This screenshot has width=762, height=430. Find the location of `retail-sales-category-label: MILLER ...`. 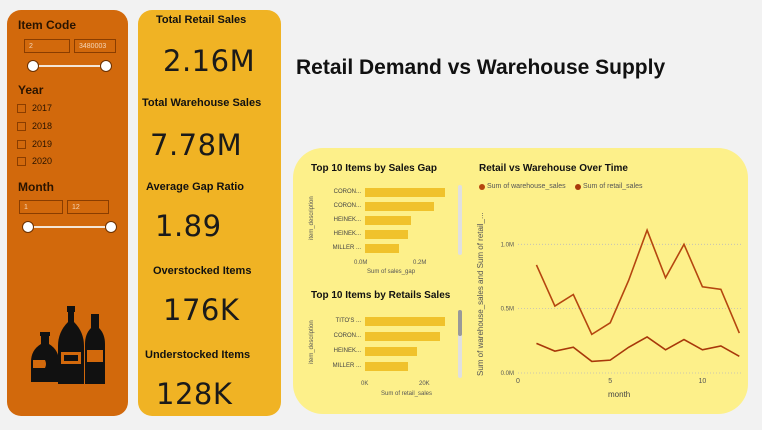

retail-sales-category-label: MILLER ... is located at coordinates (346, 366).